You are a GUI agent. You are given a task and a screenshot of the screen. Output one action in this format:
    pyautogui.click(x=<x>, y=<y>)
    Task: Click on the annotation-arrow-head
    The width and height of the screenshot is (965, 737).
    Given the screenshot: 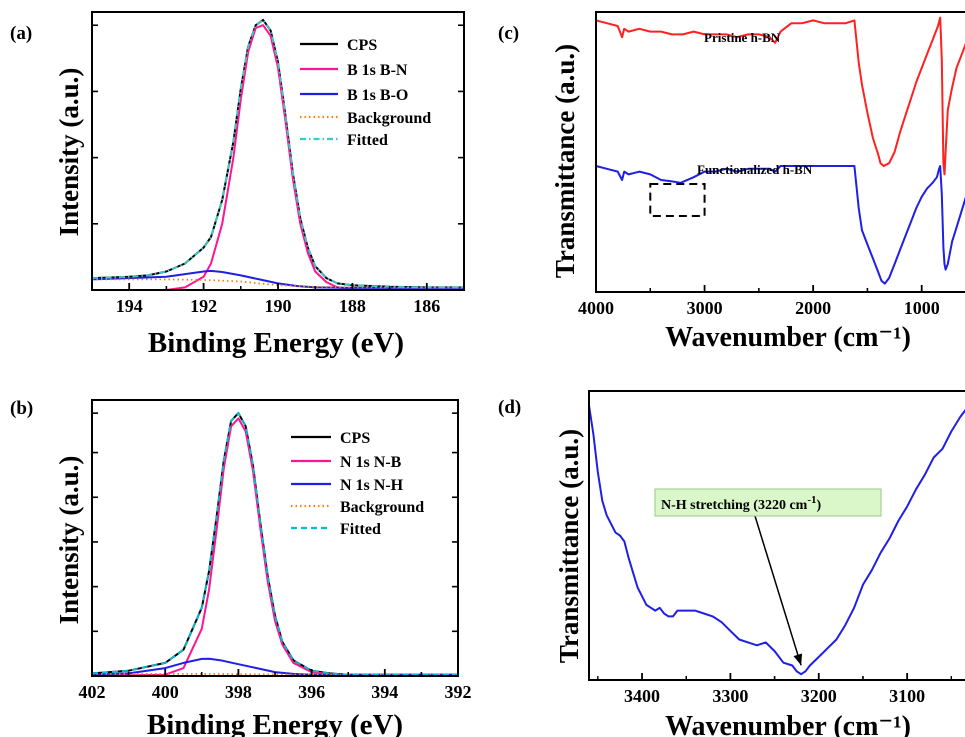 What is the action you would take?
    pyautogui.click(x=798, y=659)
    